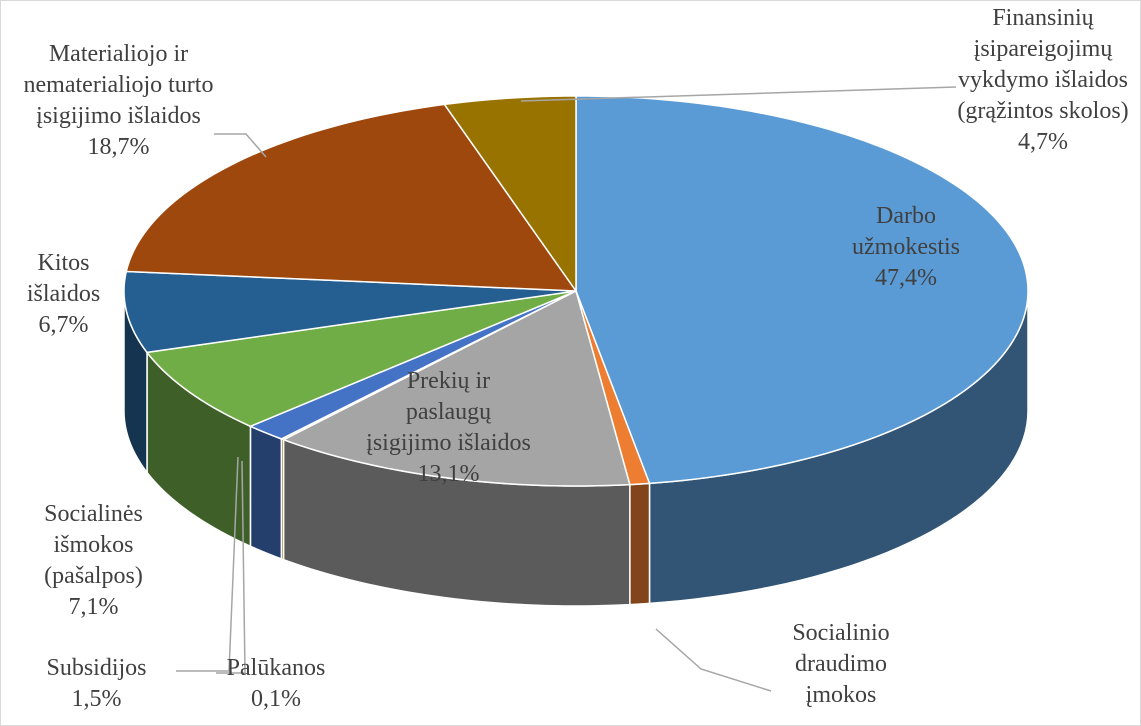 The height and width of the screenshot is (726, 1141). I want to click on category-label: Prekių ir paslaugų įsigijimo išlaidos, so click(448, 412).